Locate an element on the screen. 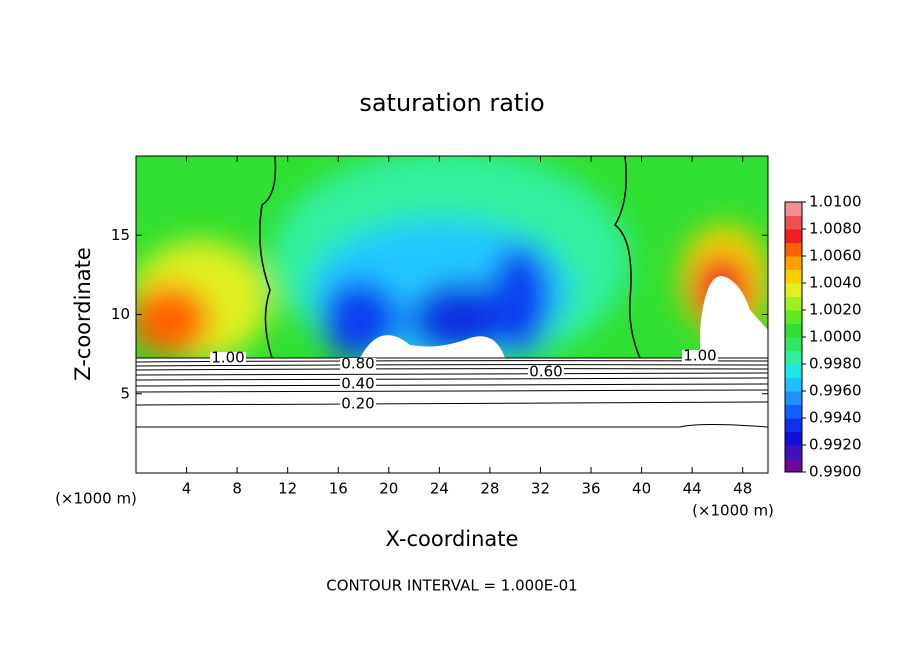 Image resolution: width=904 pixels, height=654 pixels. x-tick-label: 28 is located at coordinates (489, 489).